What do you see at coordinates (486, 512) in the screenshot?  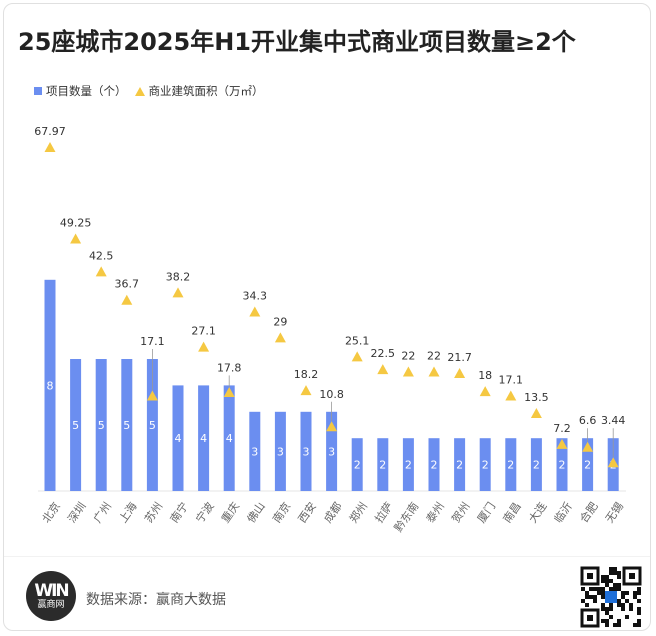 I see `category-tick-label: 厦门` at bounding box center [486, 512].